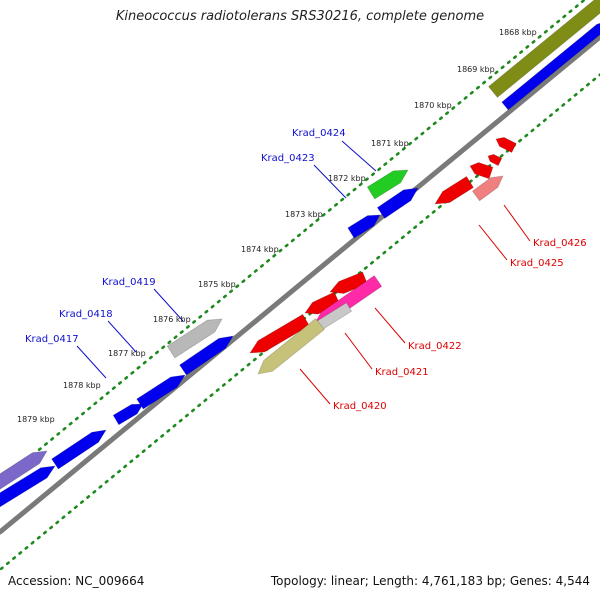  I want to click on gene-label-krad_0418: Krad_0418, so click(86, 314).